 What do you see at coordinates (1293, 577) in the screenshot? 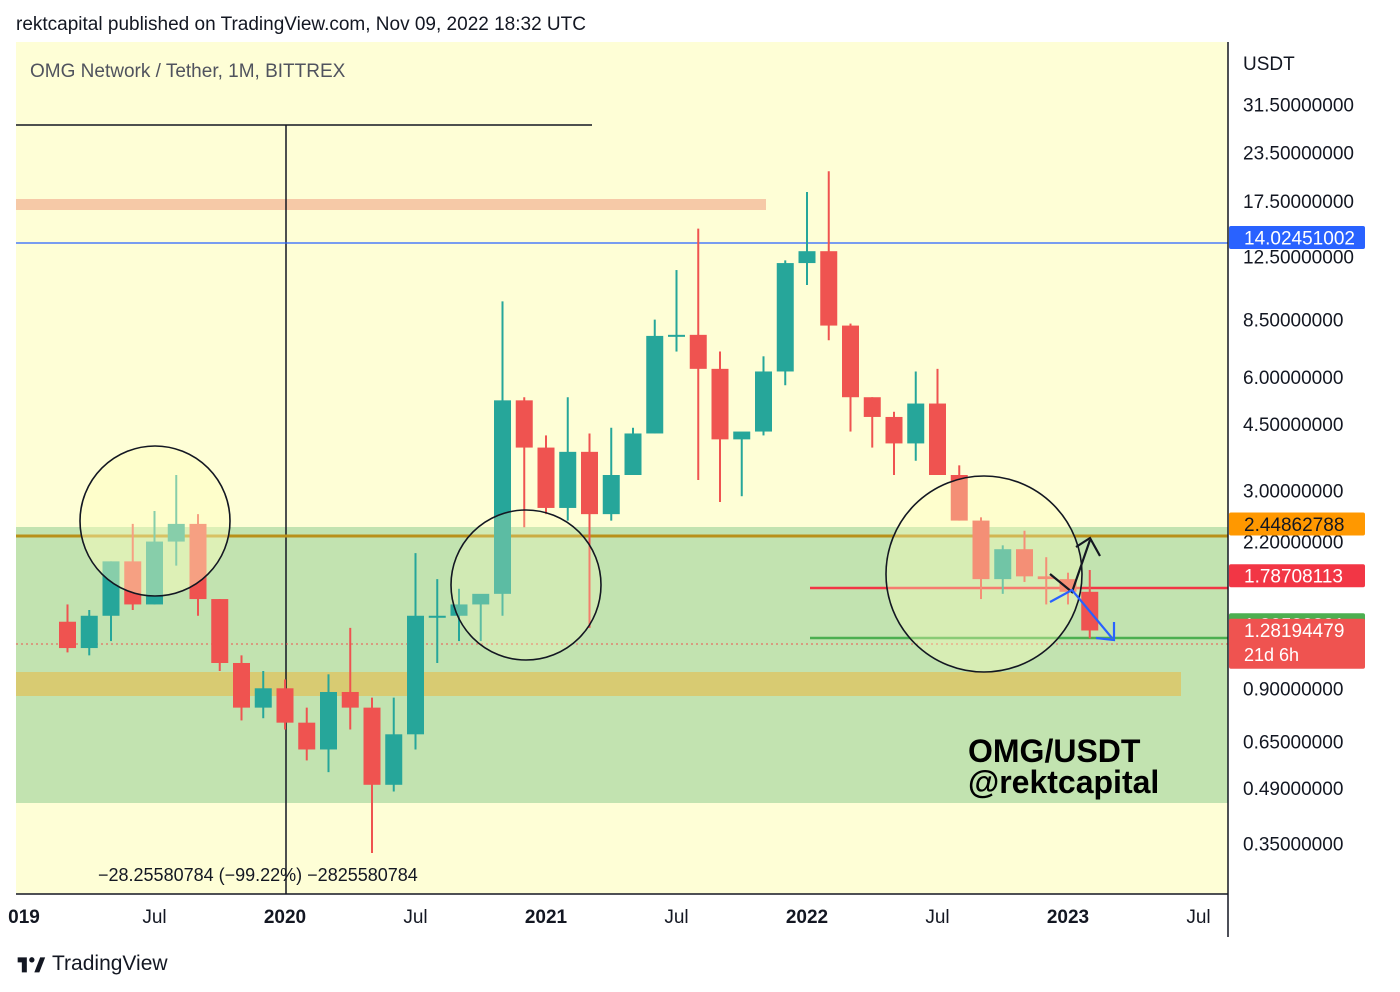
I see `price-label-text: 1.78708113` at bounding box center [1293, 577].